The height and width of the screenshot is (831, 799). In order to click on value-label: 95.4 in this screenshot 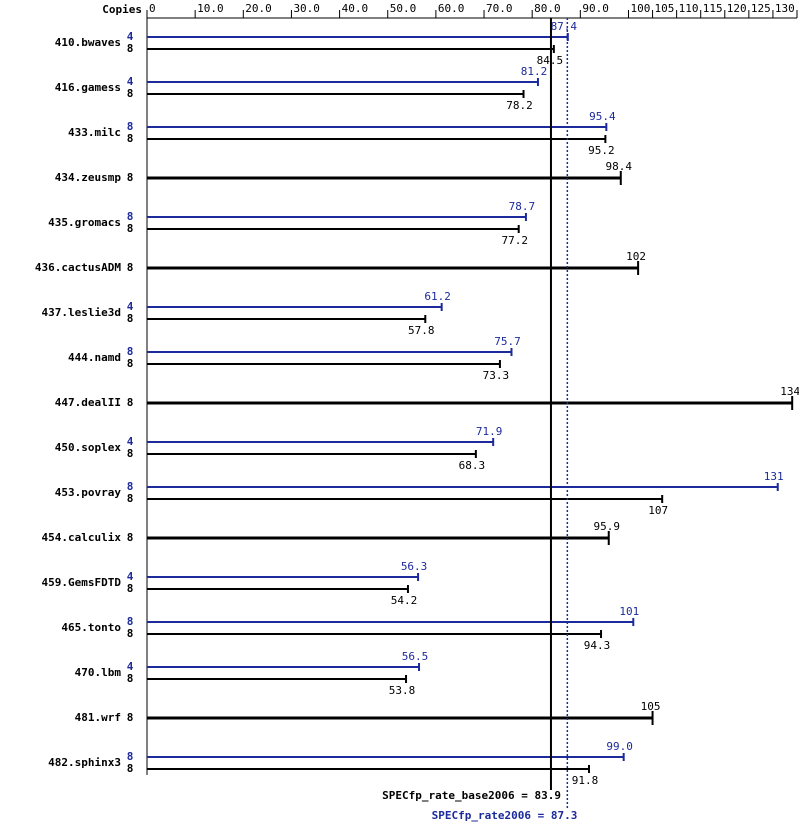, I will do `click(602, 116)`.